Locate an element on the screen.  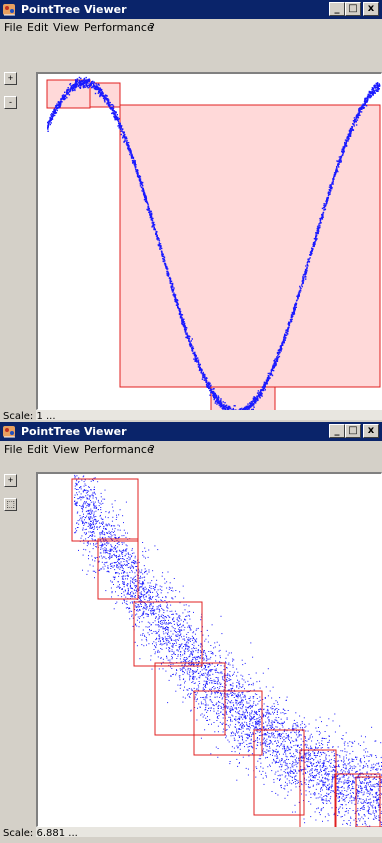
zoom-out-button: - is located at coordinates (10, 102).